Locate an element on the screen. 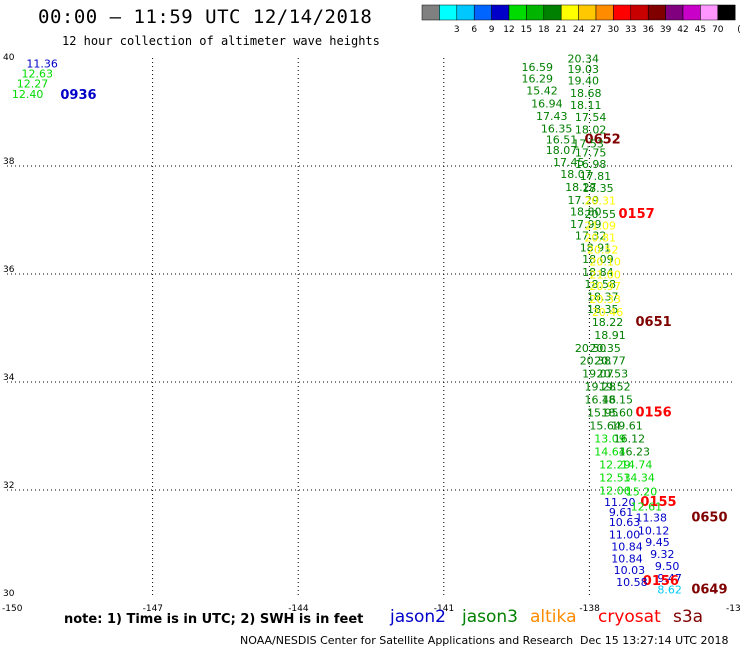 The image size is (740, 650). legend-bin-label: 70 is located at coordinates (718, 30).